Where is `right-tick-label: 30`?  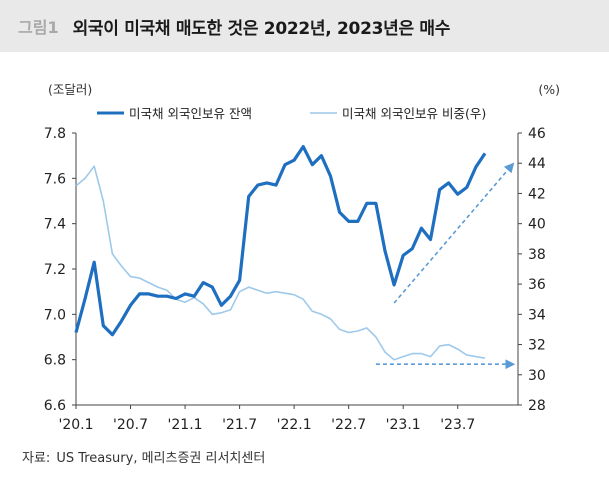 right-tick-label: 30 is located at coordinates (537, 376).